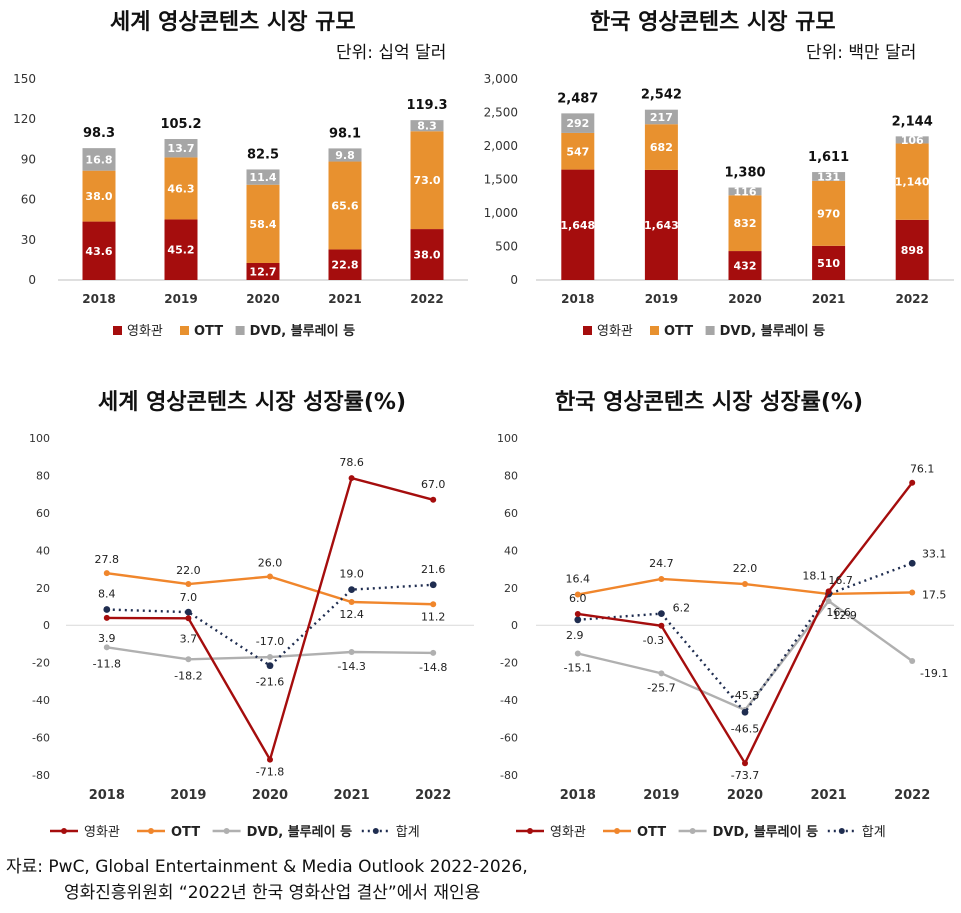 The image size is (961, 913). What do you see at coordinates (107, 593) in the screenshot?
I see `data-label: 8.4` at bounding box center [107, 593].